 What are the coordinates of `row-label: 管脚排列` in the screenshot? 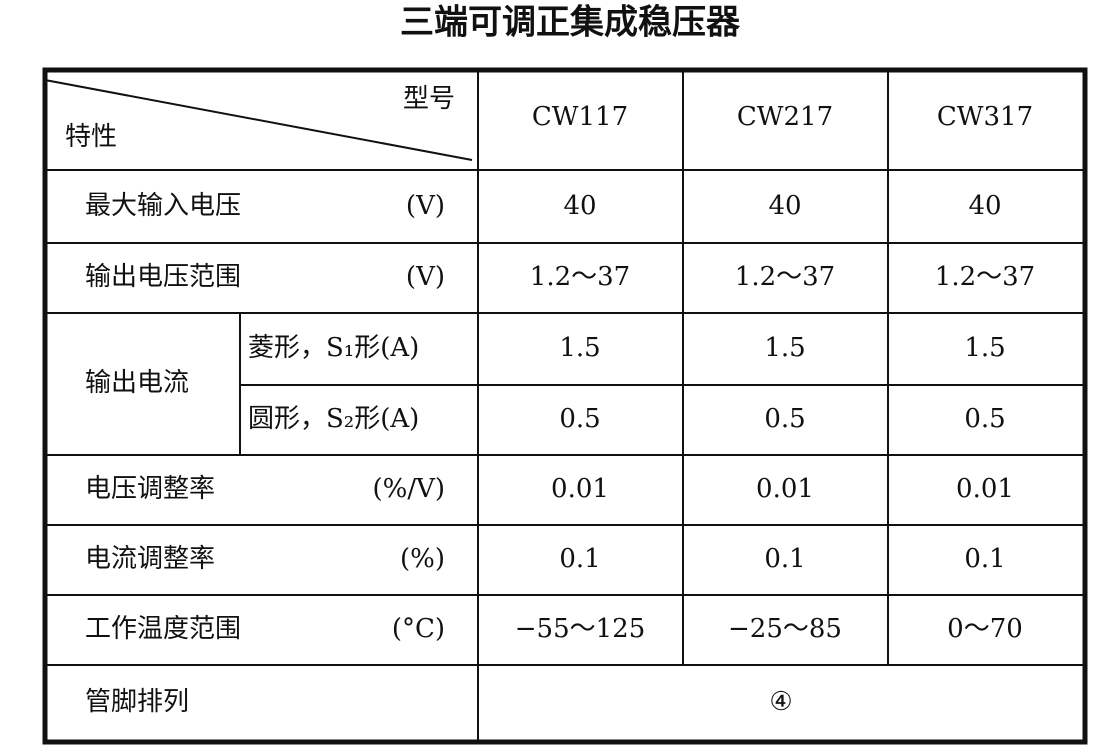 It's located at (137, 702).